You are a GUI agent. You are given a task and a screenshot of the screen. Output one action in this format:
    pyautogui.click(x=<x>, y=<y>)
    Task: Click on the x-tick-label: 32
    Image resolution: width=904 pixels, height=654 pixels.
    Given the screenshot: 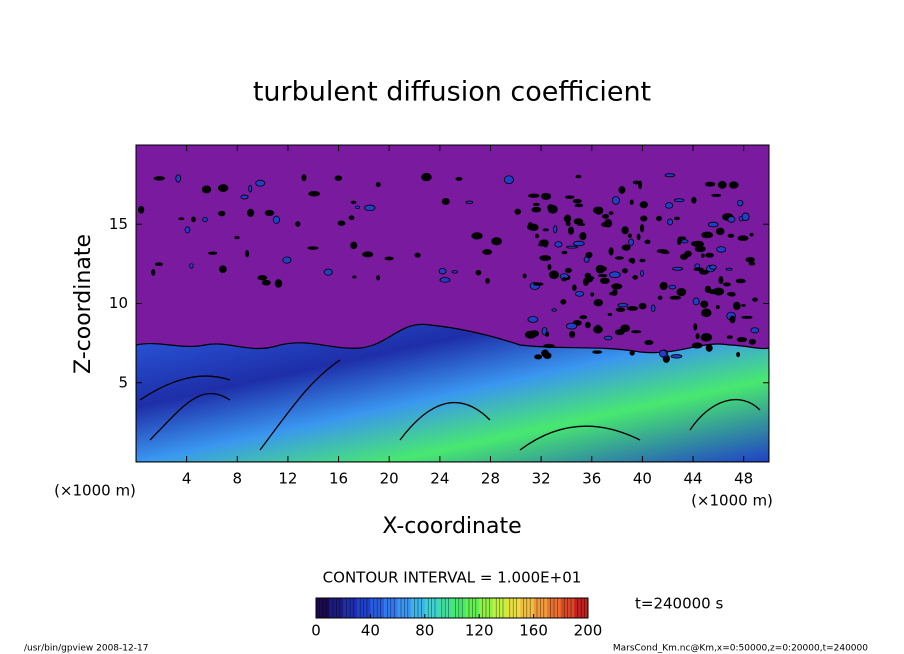 What is the action you would take?
    pyautogui.click(x=541, y=479)
    